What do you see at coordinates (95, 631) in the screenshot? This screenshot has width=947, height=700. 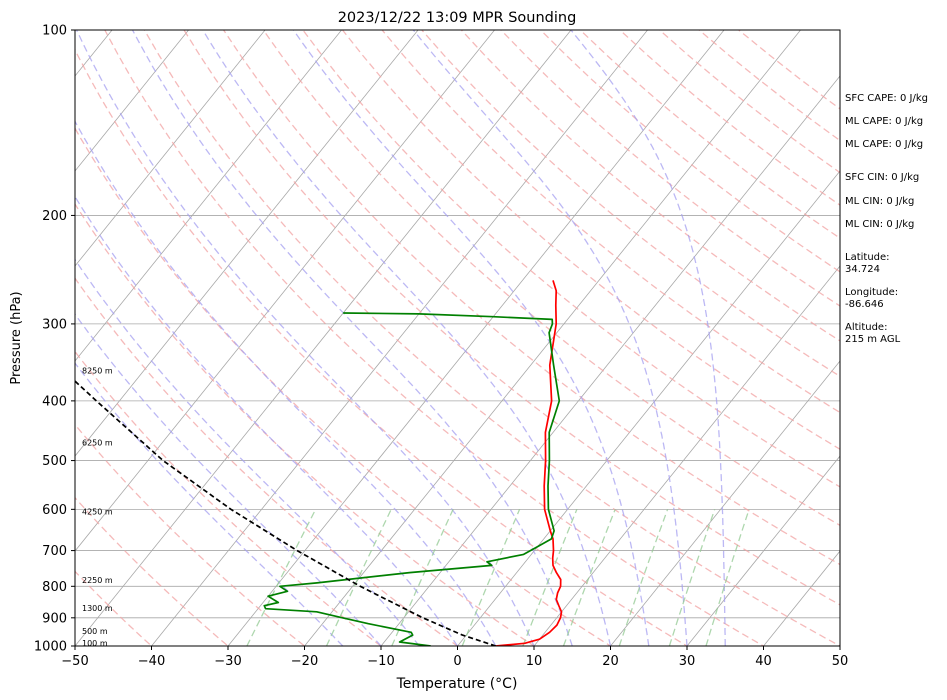 I see `height-label: 500 m` at bounding box center [95, 631].